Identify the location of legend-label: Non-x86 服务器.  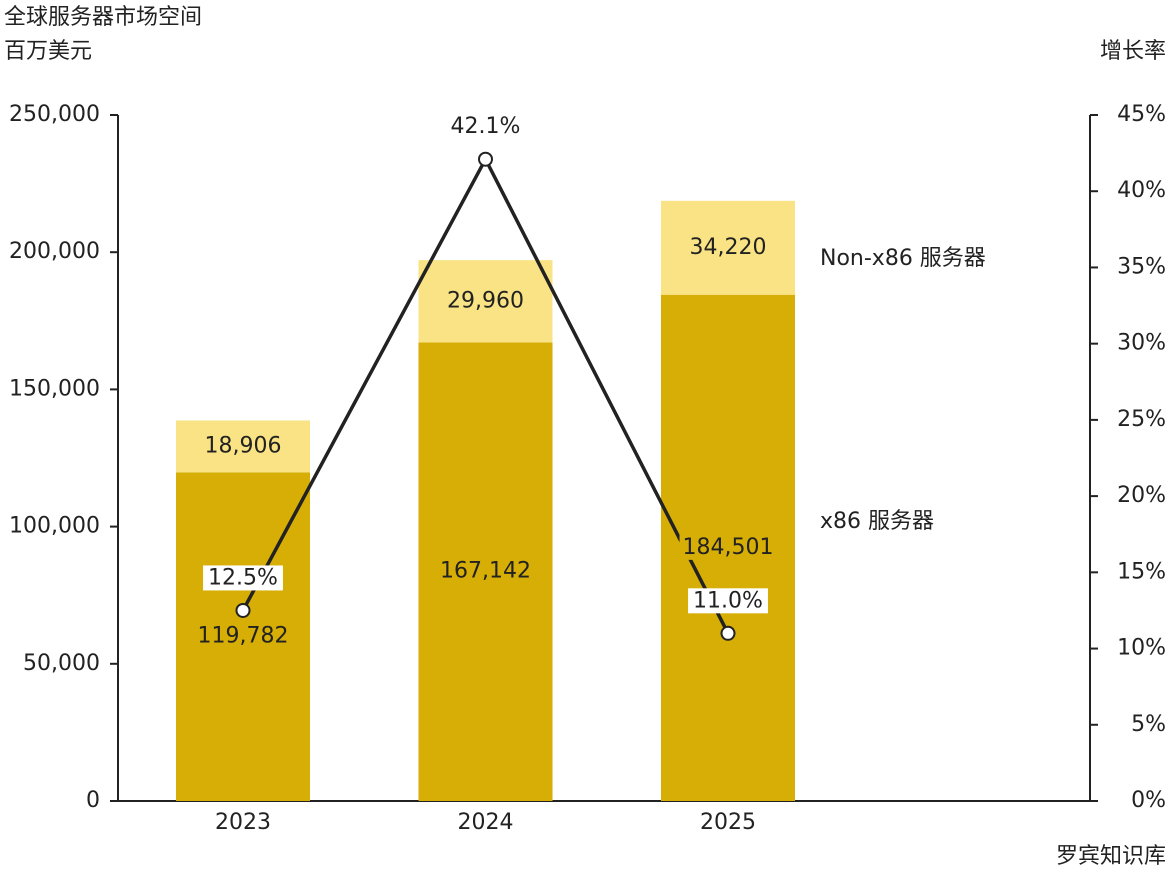
(903, 258).